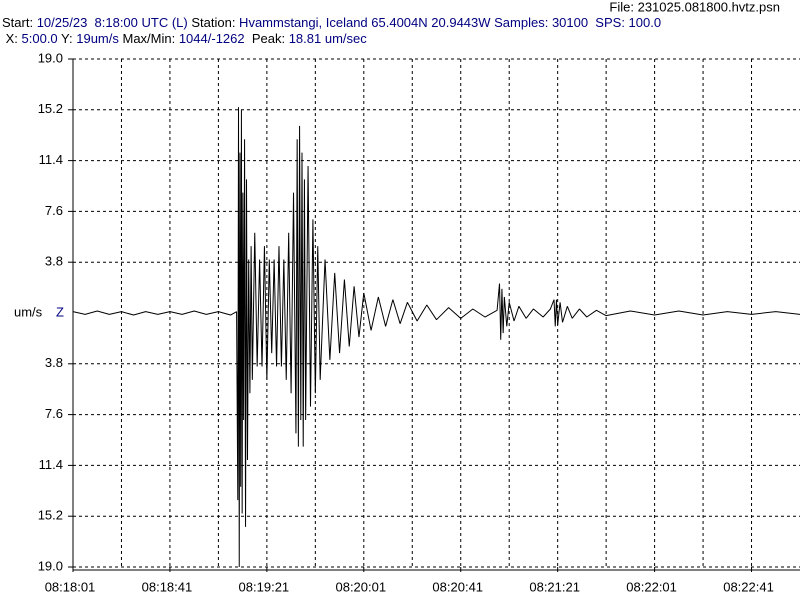 This screenshot has height=600, width=800. Describe the element at coordinates (213, 22) in the screenshot. I see `header-segment: Station:` at that location.